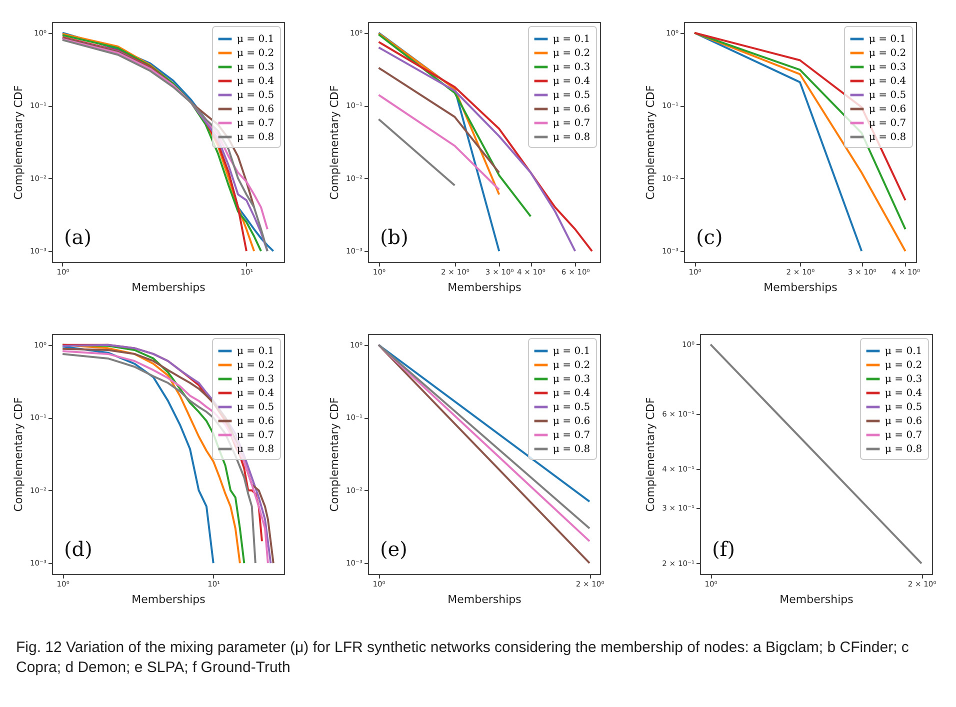 This screenshot has width=956, height=707. Describe the element at coordinates (463, 658) in the screenshot. I see `caption: Fig. 12 Variation of the mixing parameter (μ) for LFR synthetic networks considering the membership of nodes: a Bigclam; b CFinder; c Copra; d Demon; e SLPA; f Ground-Truth` at that location.